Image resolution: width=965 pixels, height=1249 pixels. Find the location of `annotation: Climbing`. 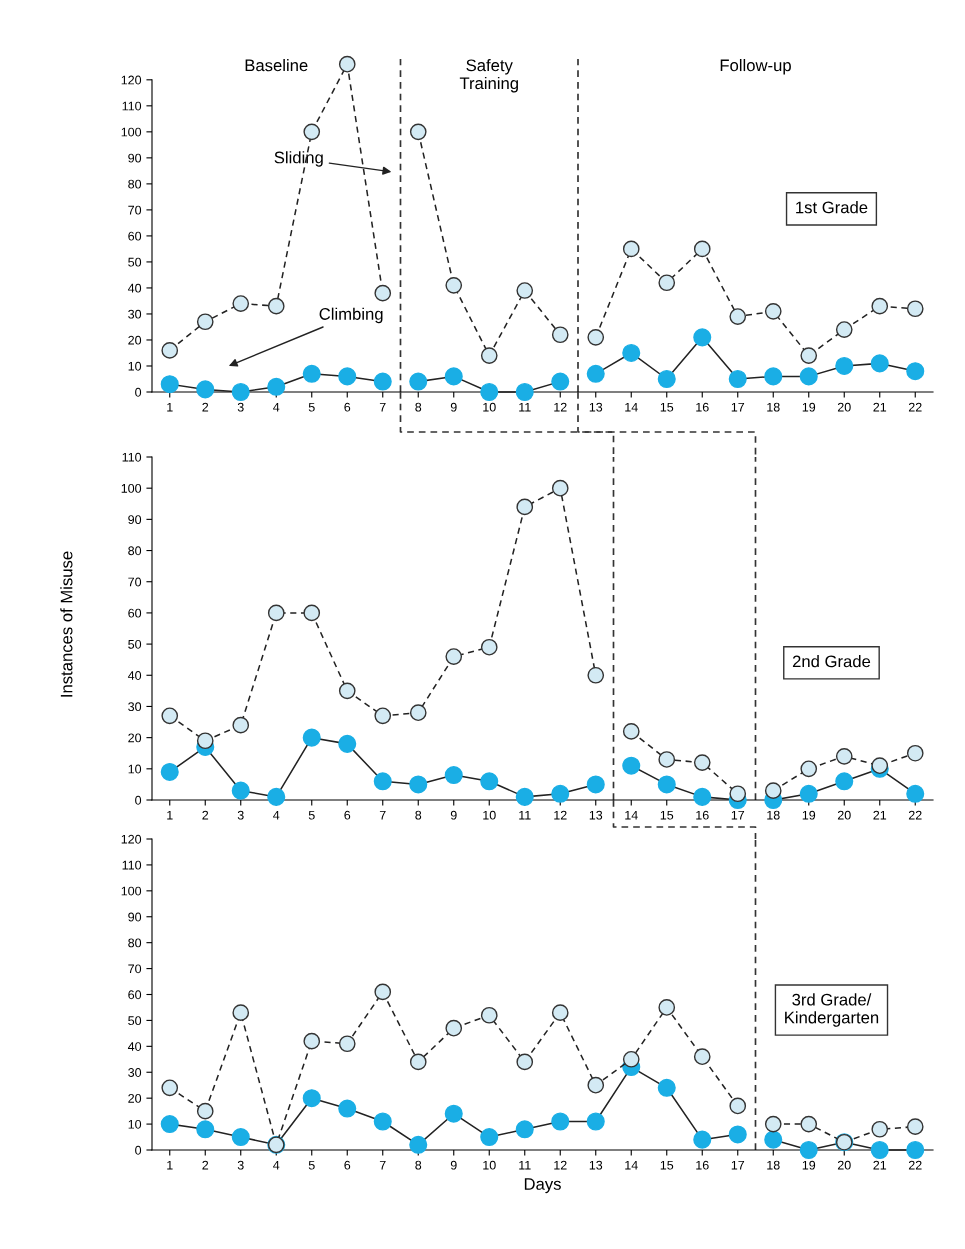

annotation: Climbing is located at coordinates (351, 315).